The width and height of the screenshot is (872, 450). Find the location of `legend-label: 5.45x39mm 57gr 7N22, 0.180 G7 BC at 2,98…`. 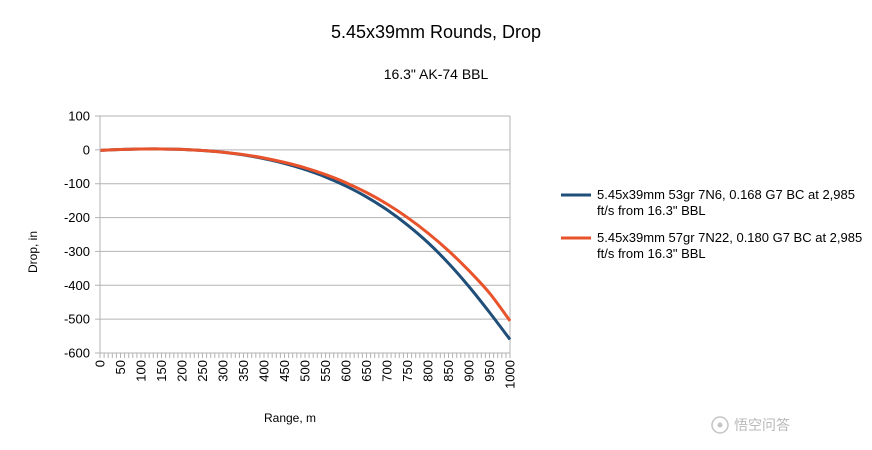

legend-label: 5.45x39mm 57gr 7N22, 0.180 G7 BC at 2,98… is located at coordinates (729, 245).